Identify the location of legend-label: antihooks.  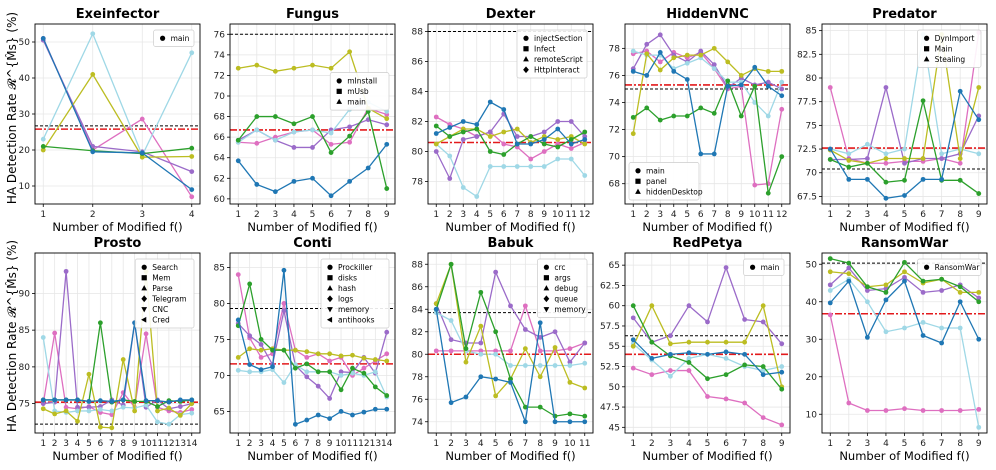
(356, 319).